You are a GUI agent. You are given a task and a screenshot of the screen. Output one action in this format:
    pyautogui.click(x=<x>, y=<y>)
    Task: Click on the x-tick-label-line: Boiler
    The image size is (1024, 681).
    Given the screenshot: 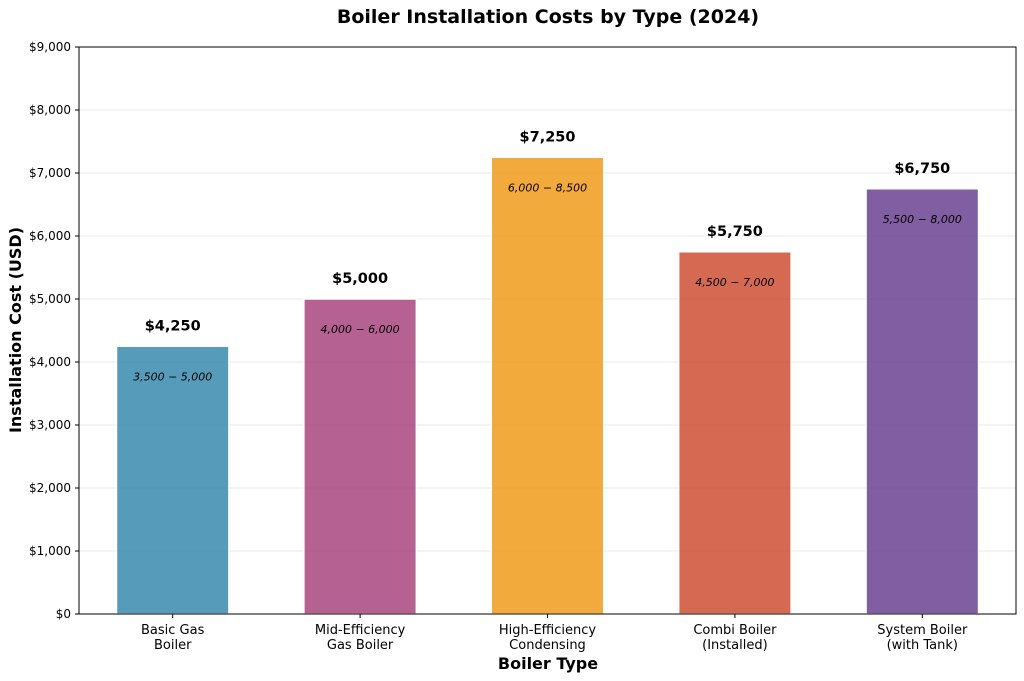 What is the action you would take?
    pyautogui.click(x=173, y=645)
    